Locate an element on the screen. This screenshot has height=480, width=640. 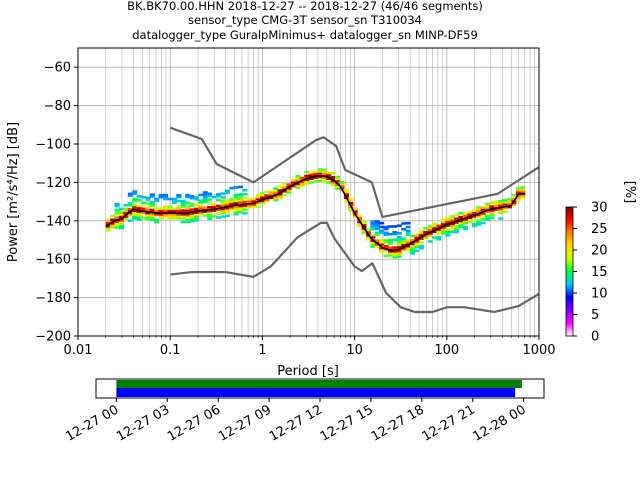
coverage-bars is located at coordinates (319, 388).